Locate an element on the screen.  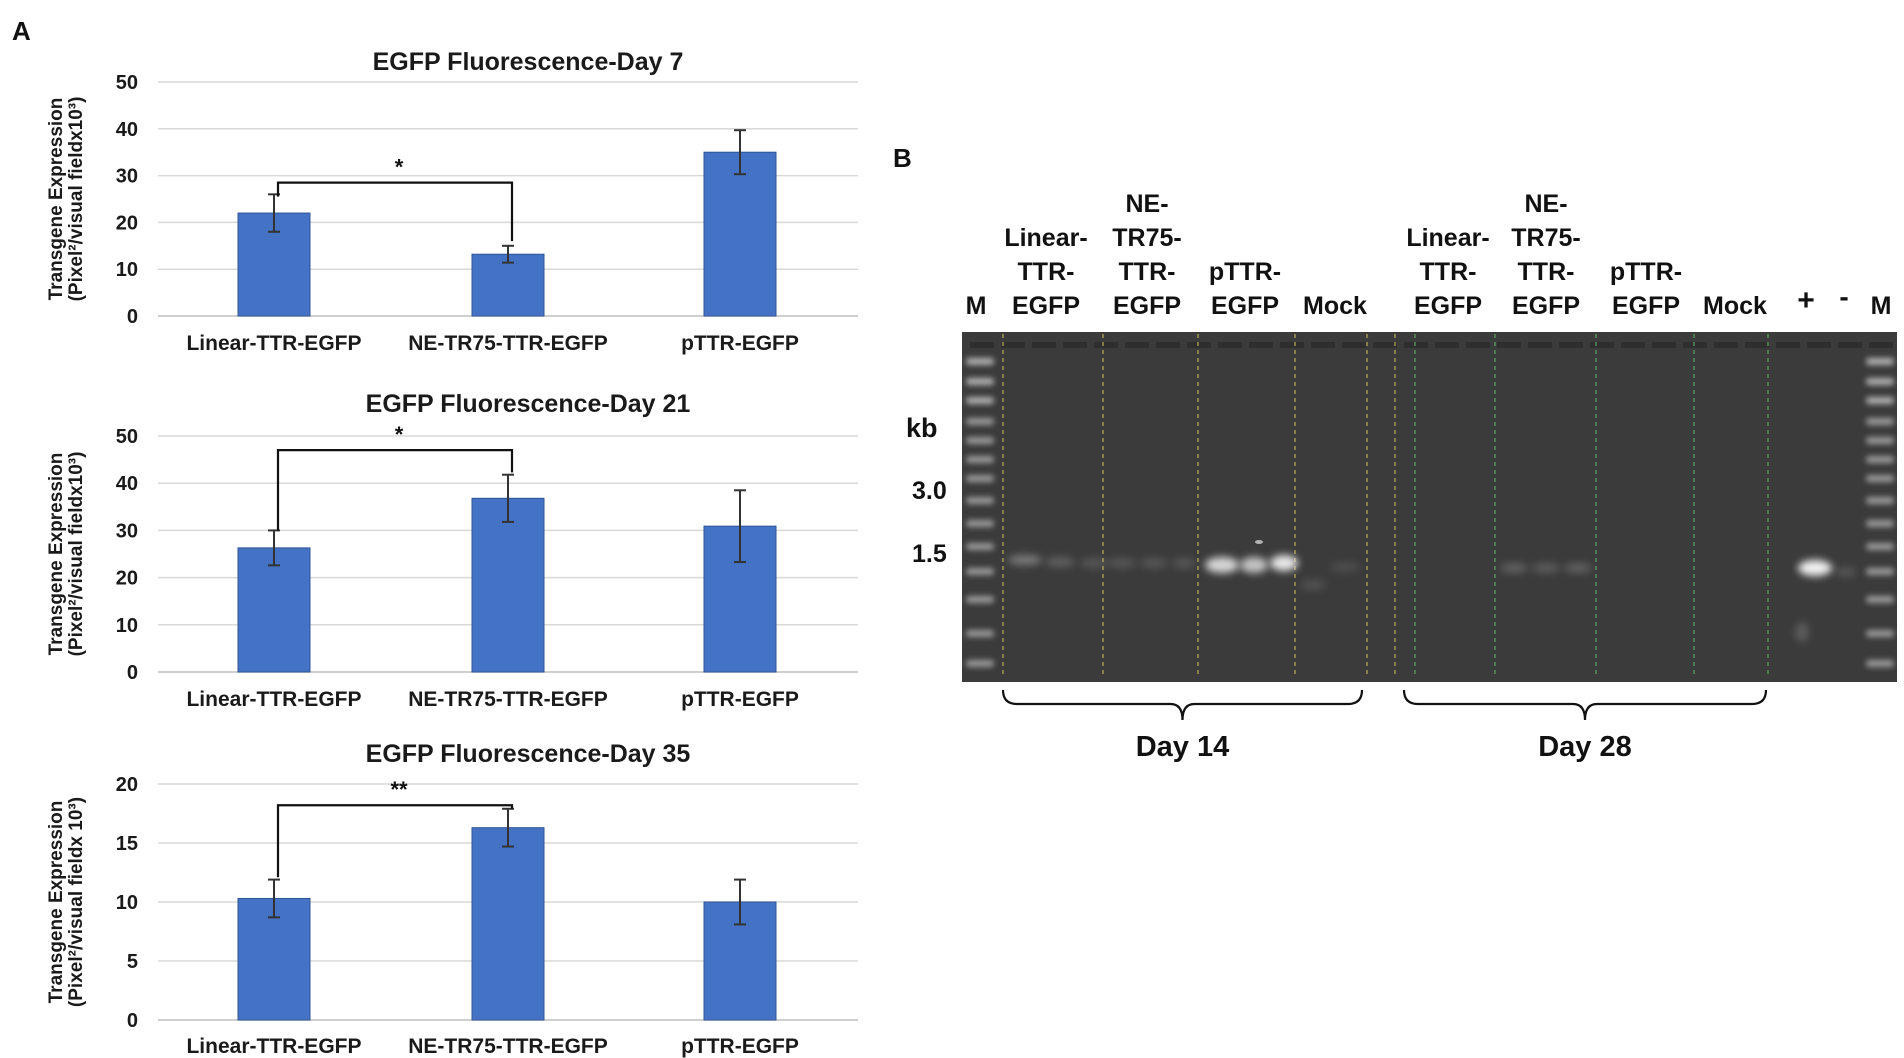
lane-header-day14: Linear-TTR-EGFP is located at coordinates (1045, 272).